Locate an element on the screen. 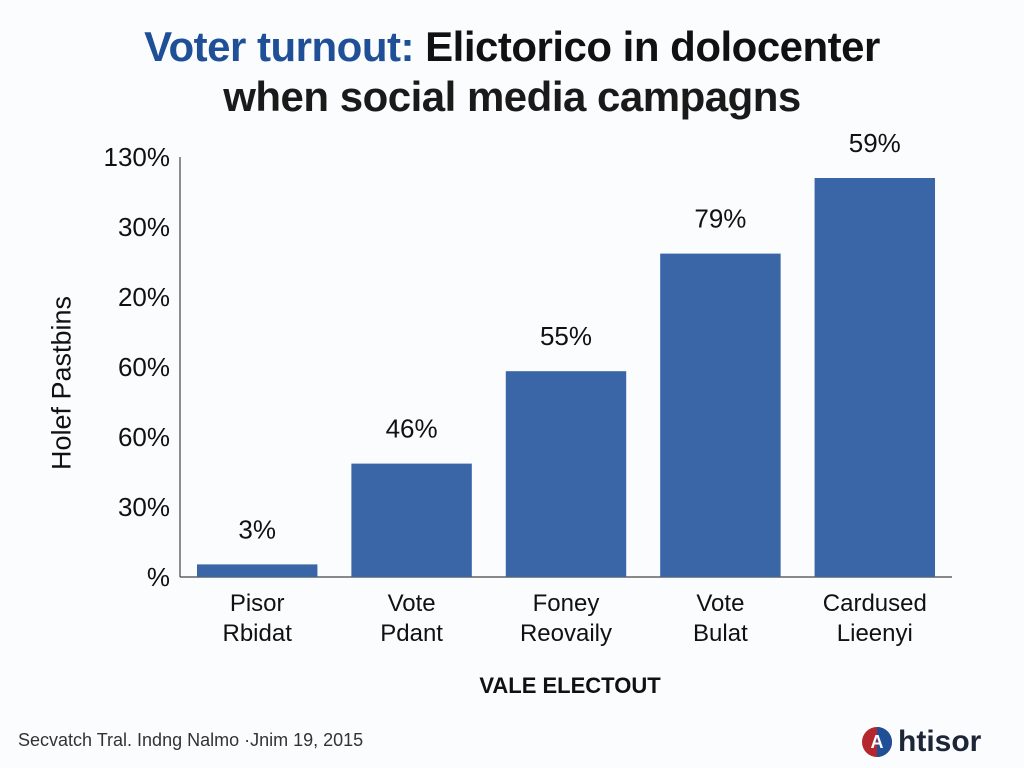  y-tick-label: 20% is located at coordinates (144, 297).